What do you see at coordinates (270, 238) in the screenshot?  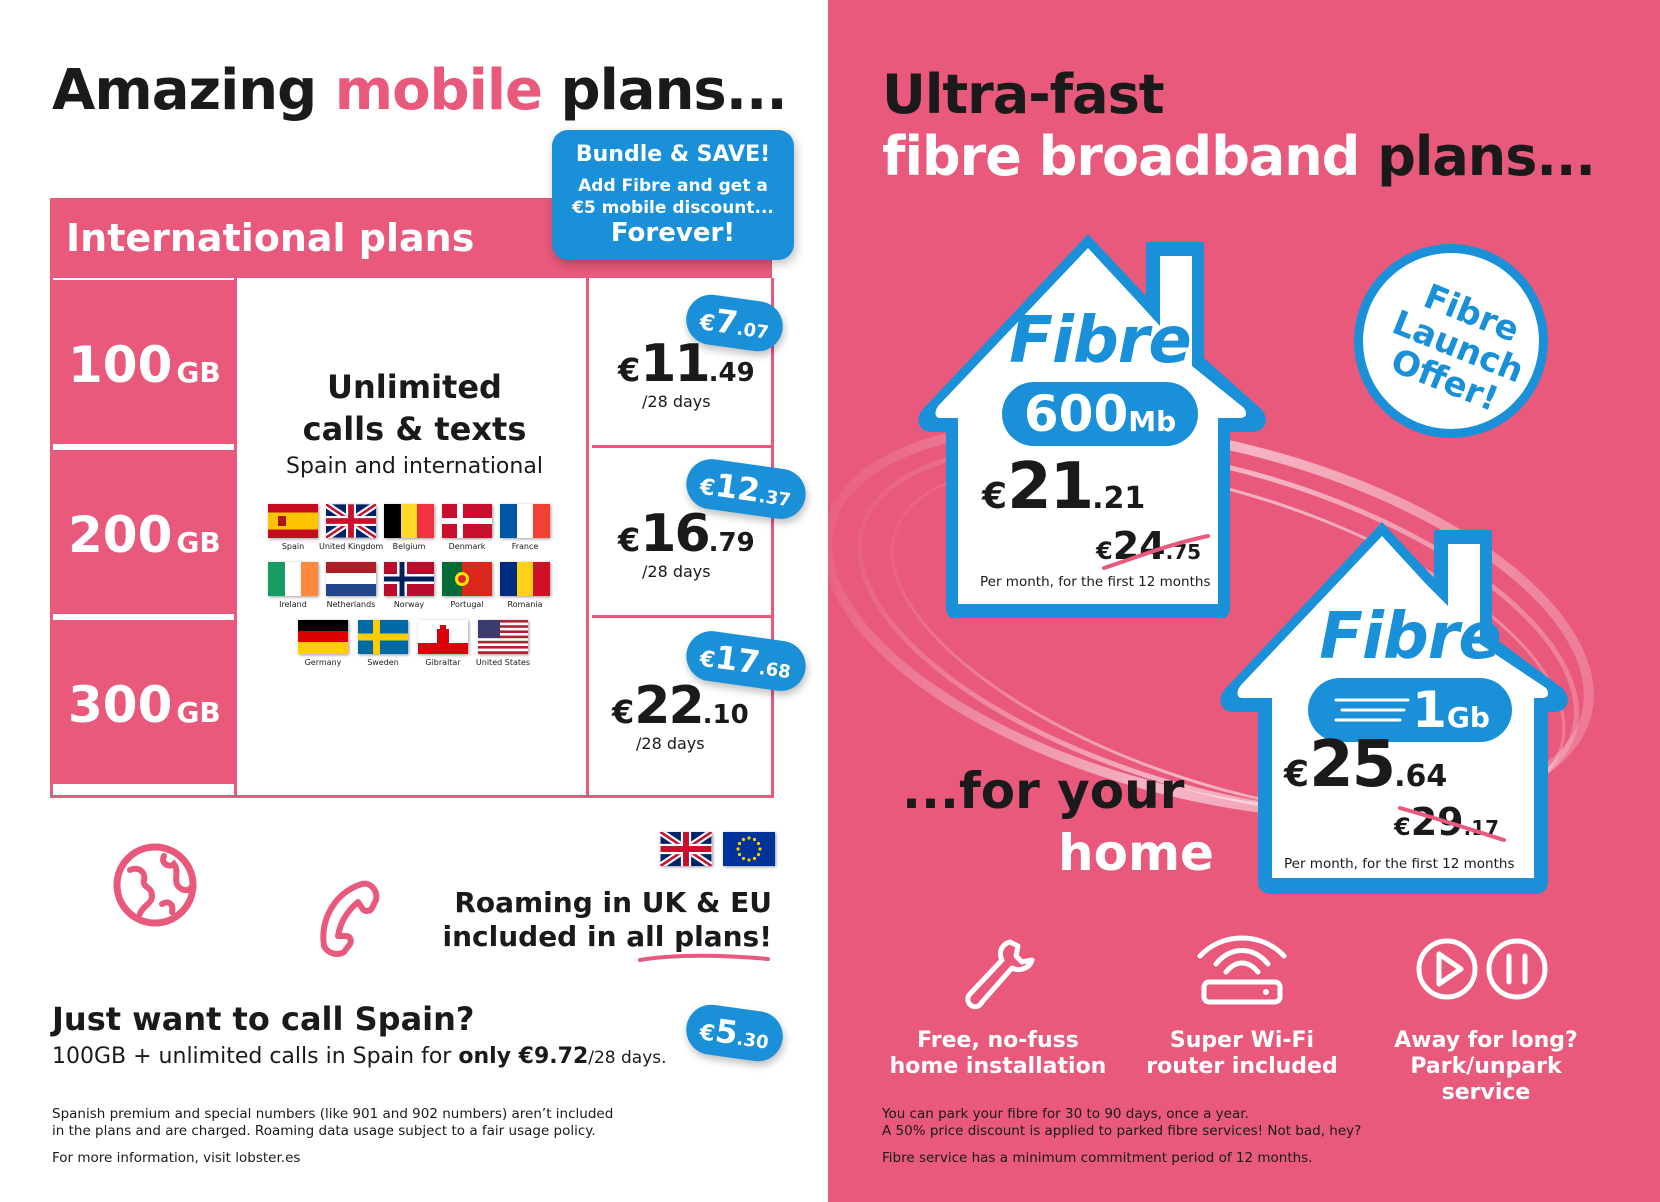 I see `international-plans-title: International plans` at bounding box center [270, 238].